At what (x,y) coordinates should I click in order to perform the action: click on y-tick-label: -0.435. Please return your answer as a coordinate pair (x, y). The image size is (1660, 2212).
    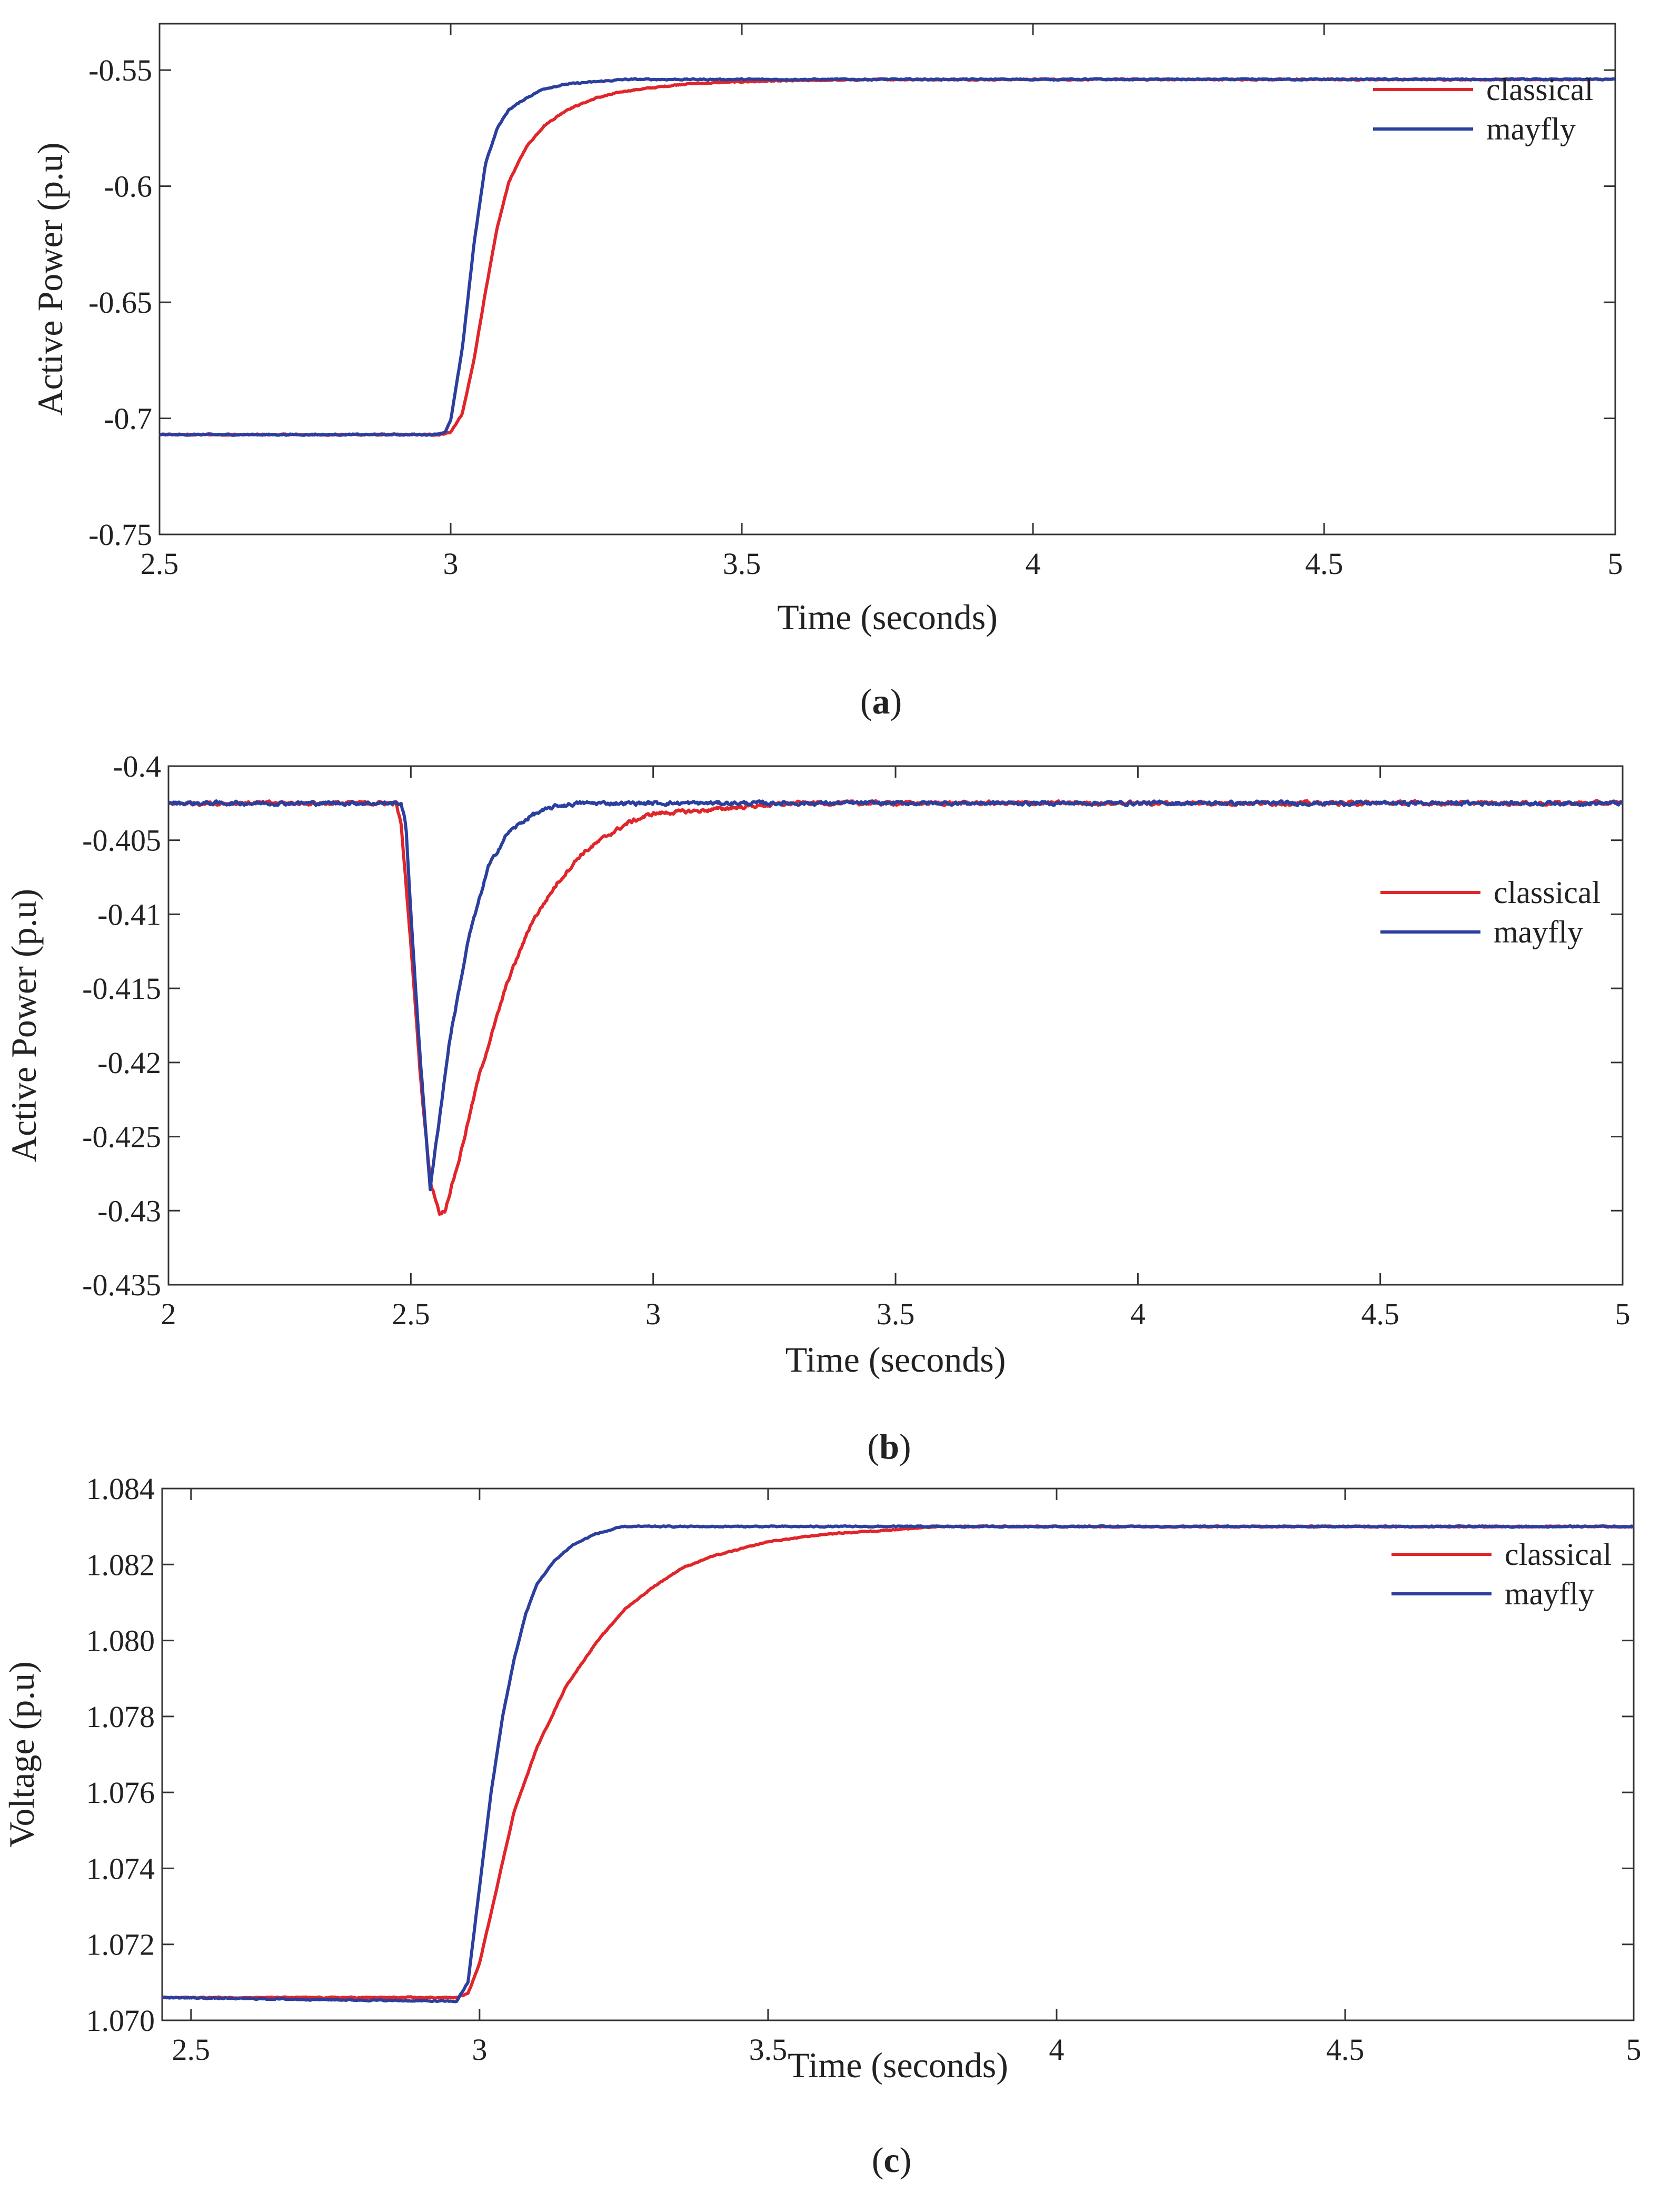
    Looking at the image, I should click on (122, 1285).